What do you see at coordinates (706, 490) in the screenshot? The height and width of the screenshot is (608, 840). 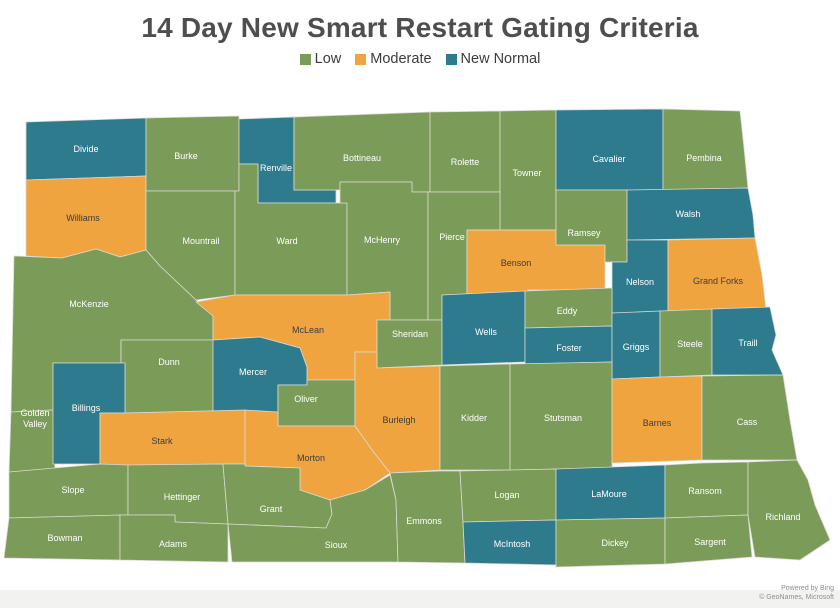 I see `county-ransom` at bounding box center [706, 490].